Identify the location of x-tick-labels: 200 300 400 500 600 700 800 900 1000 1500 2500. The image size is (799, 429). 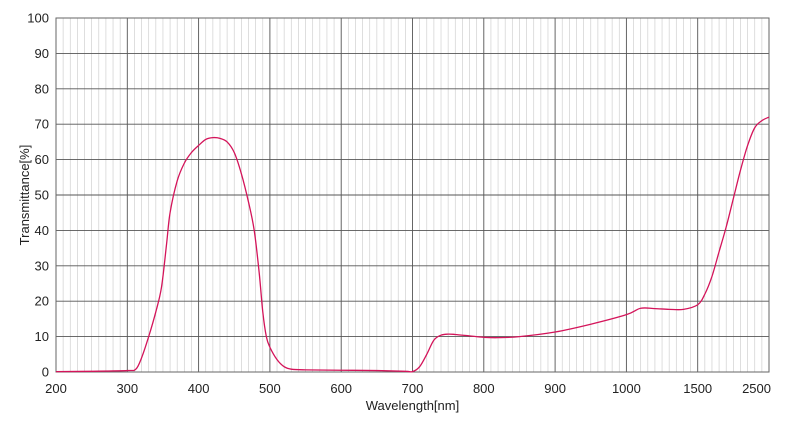
(408, 388).